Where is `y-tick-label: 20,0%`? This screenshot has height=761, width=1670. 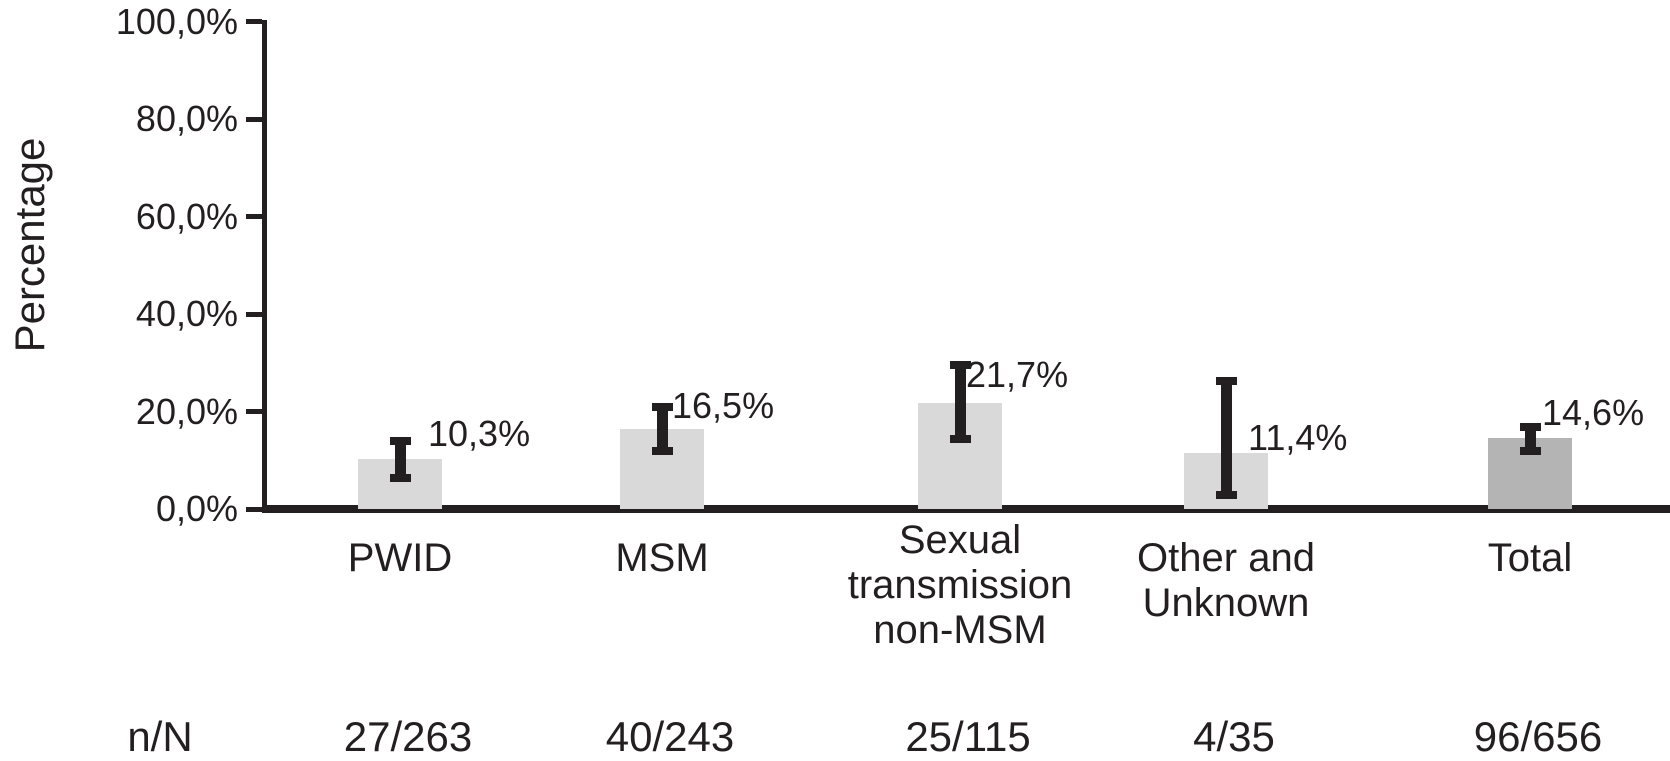 y-tick-label: 20,0% is located at coordinates (186, 411).